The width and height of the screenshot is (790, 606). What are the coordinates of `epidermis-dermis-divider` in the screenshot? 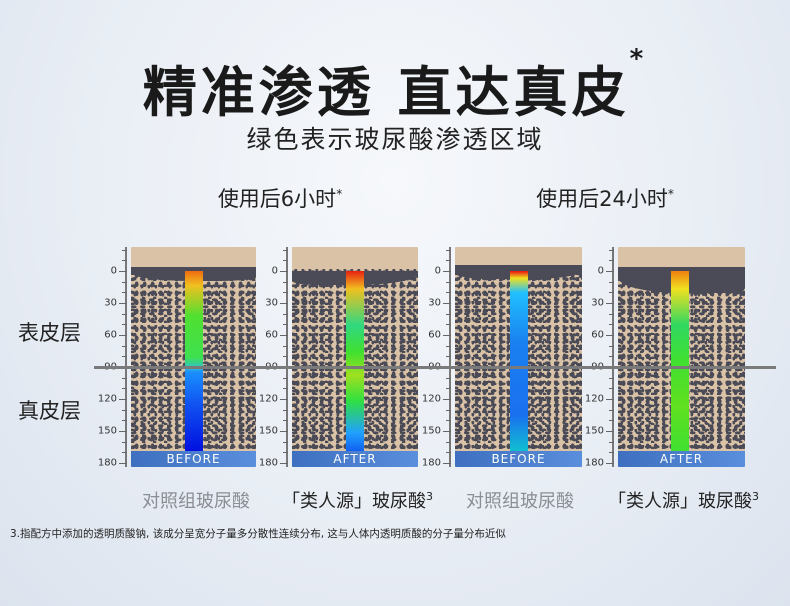 It's located at (435, 367).